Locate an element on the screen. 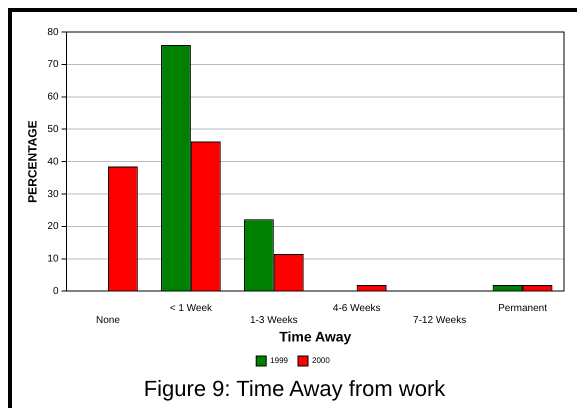 The height and width of the screenshot is (414, 583). text: Figure 9: Time Away from work is located at coordinates (294, 389).